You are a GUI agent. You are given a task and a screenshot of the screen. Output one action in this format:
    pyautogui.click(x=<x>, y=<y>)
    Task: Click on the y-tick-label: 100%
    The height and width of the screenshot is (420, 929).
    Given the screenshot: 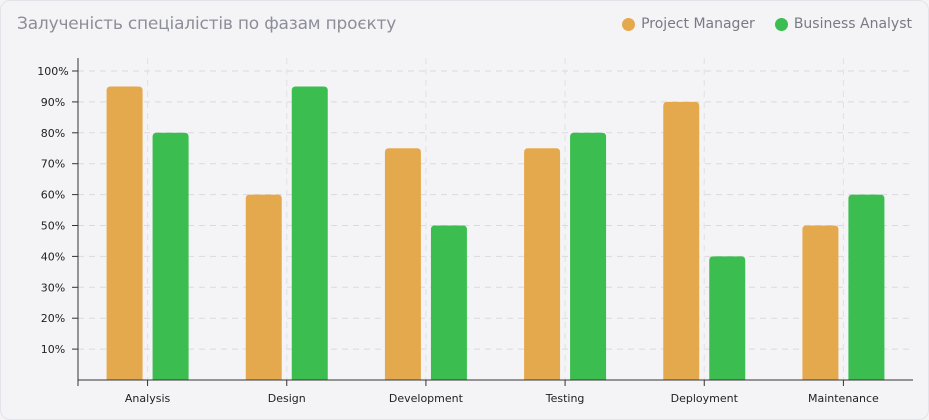 What is the action you would take?
    pyautogui.click(x=52, y=71)
    